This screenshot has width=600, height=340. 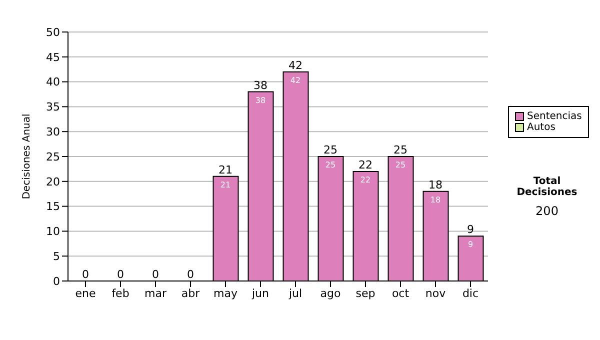 I want to click on y-tick-label: 10, so click(x=53, y=231).